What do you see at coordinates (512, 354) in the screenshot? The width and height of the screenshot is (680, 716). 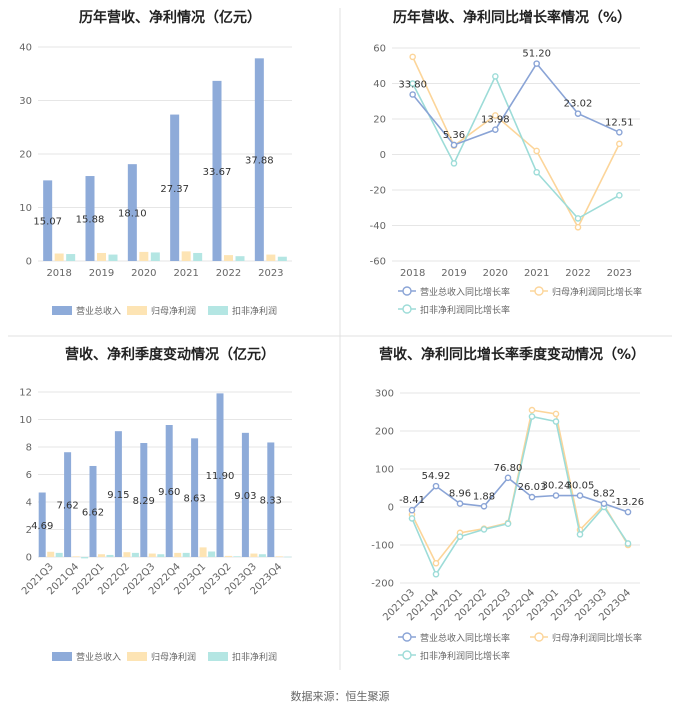 I see `chart-title: 营收、净利同比增长率季度变动情况（%）` at bounding box center [512, 354].